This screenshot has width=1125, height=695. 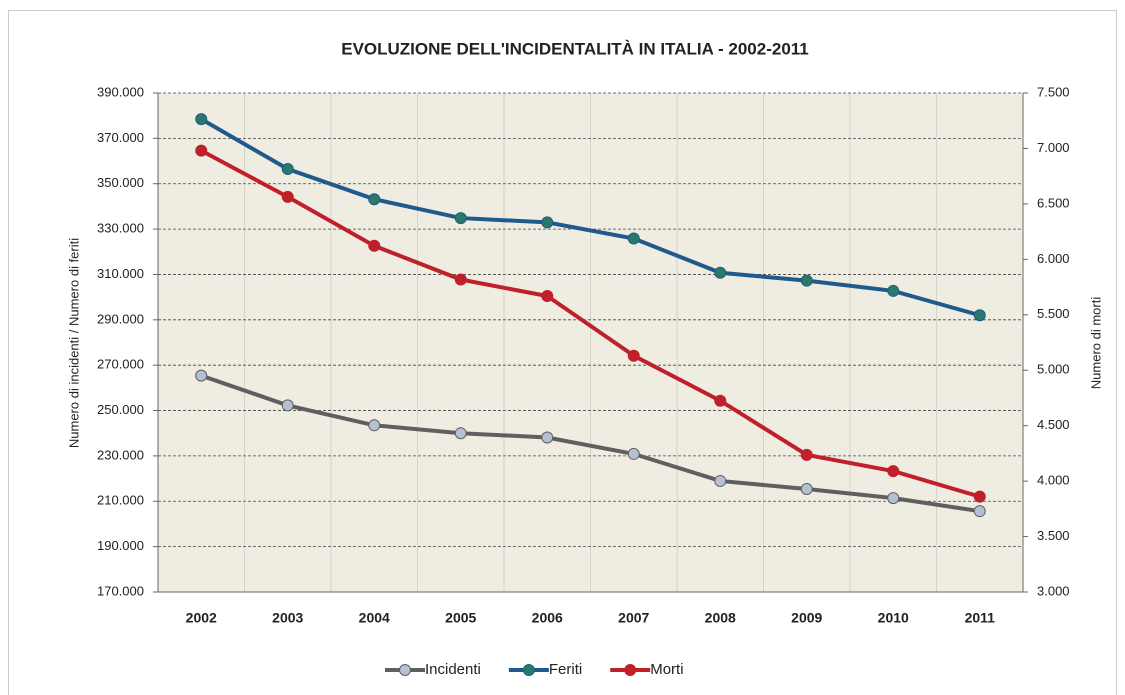 What do you see at coordinates (120, 364) in the screenshot?
I see `y-tick-label: 270.000` at bounding box center [120, 364].